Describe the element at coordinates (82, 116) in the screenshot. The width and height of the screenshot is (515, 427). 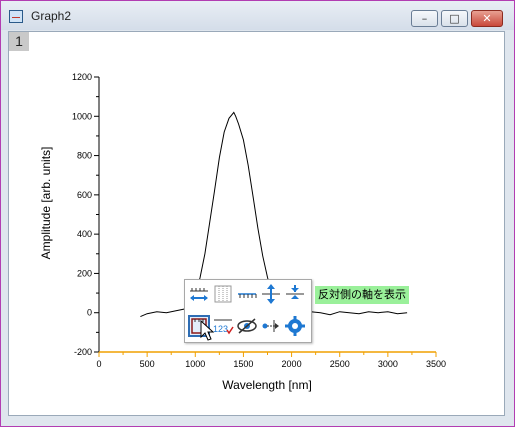
I see `y-tick-label: 1000` at that location.